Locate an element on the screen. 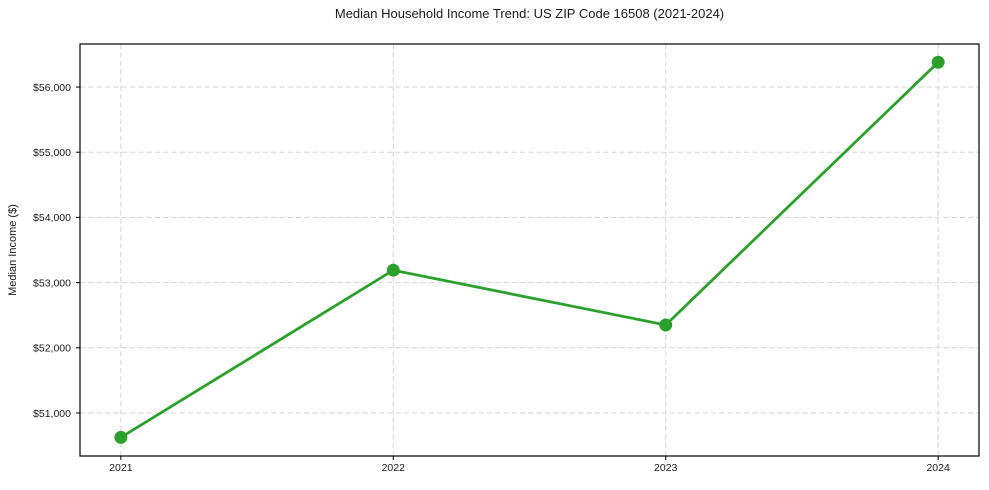  x-tick-label: 2023 is located at coordinates (666, 468).